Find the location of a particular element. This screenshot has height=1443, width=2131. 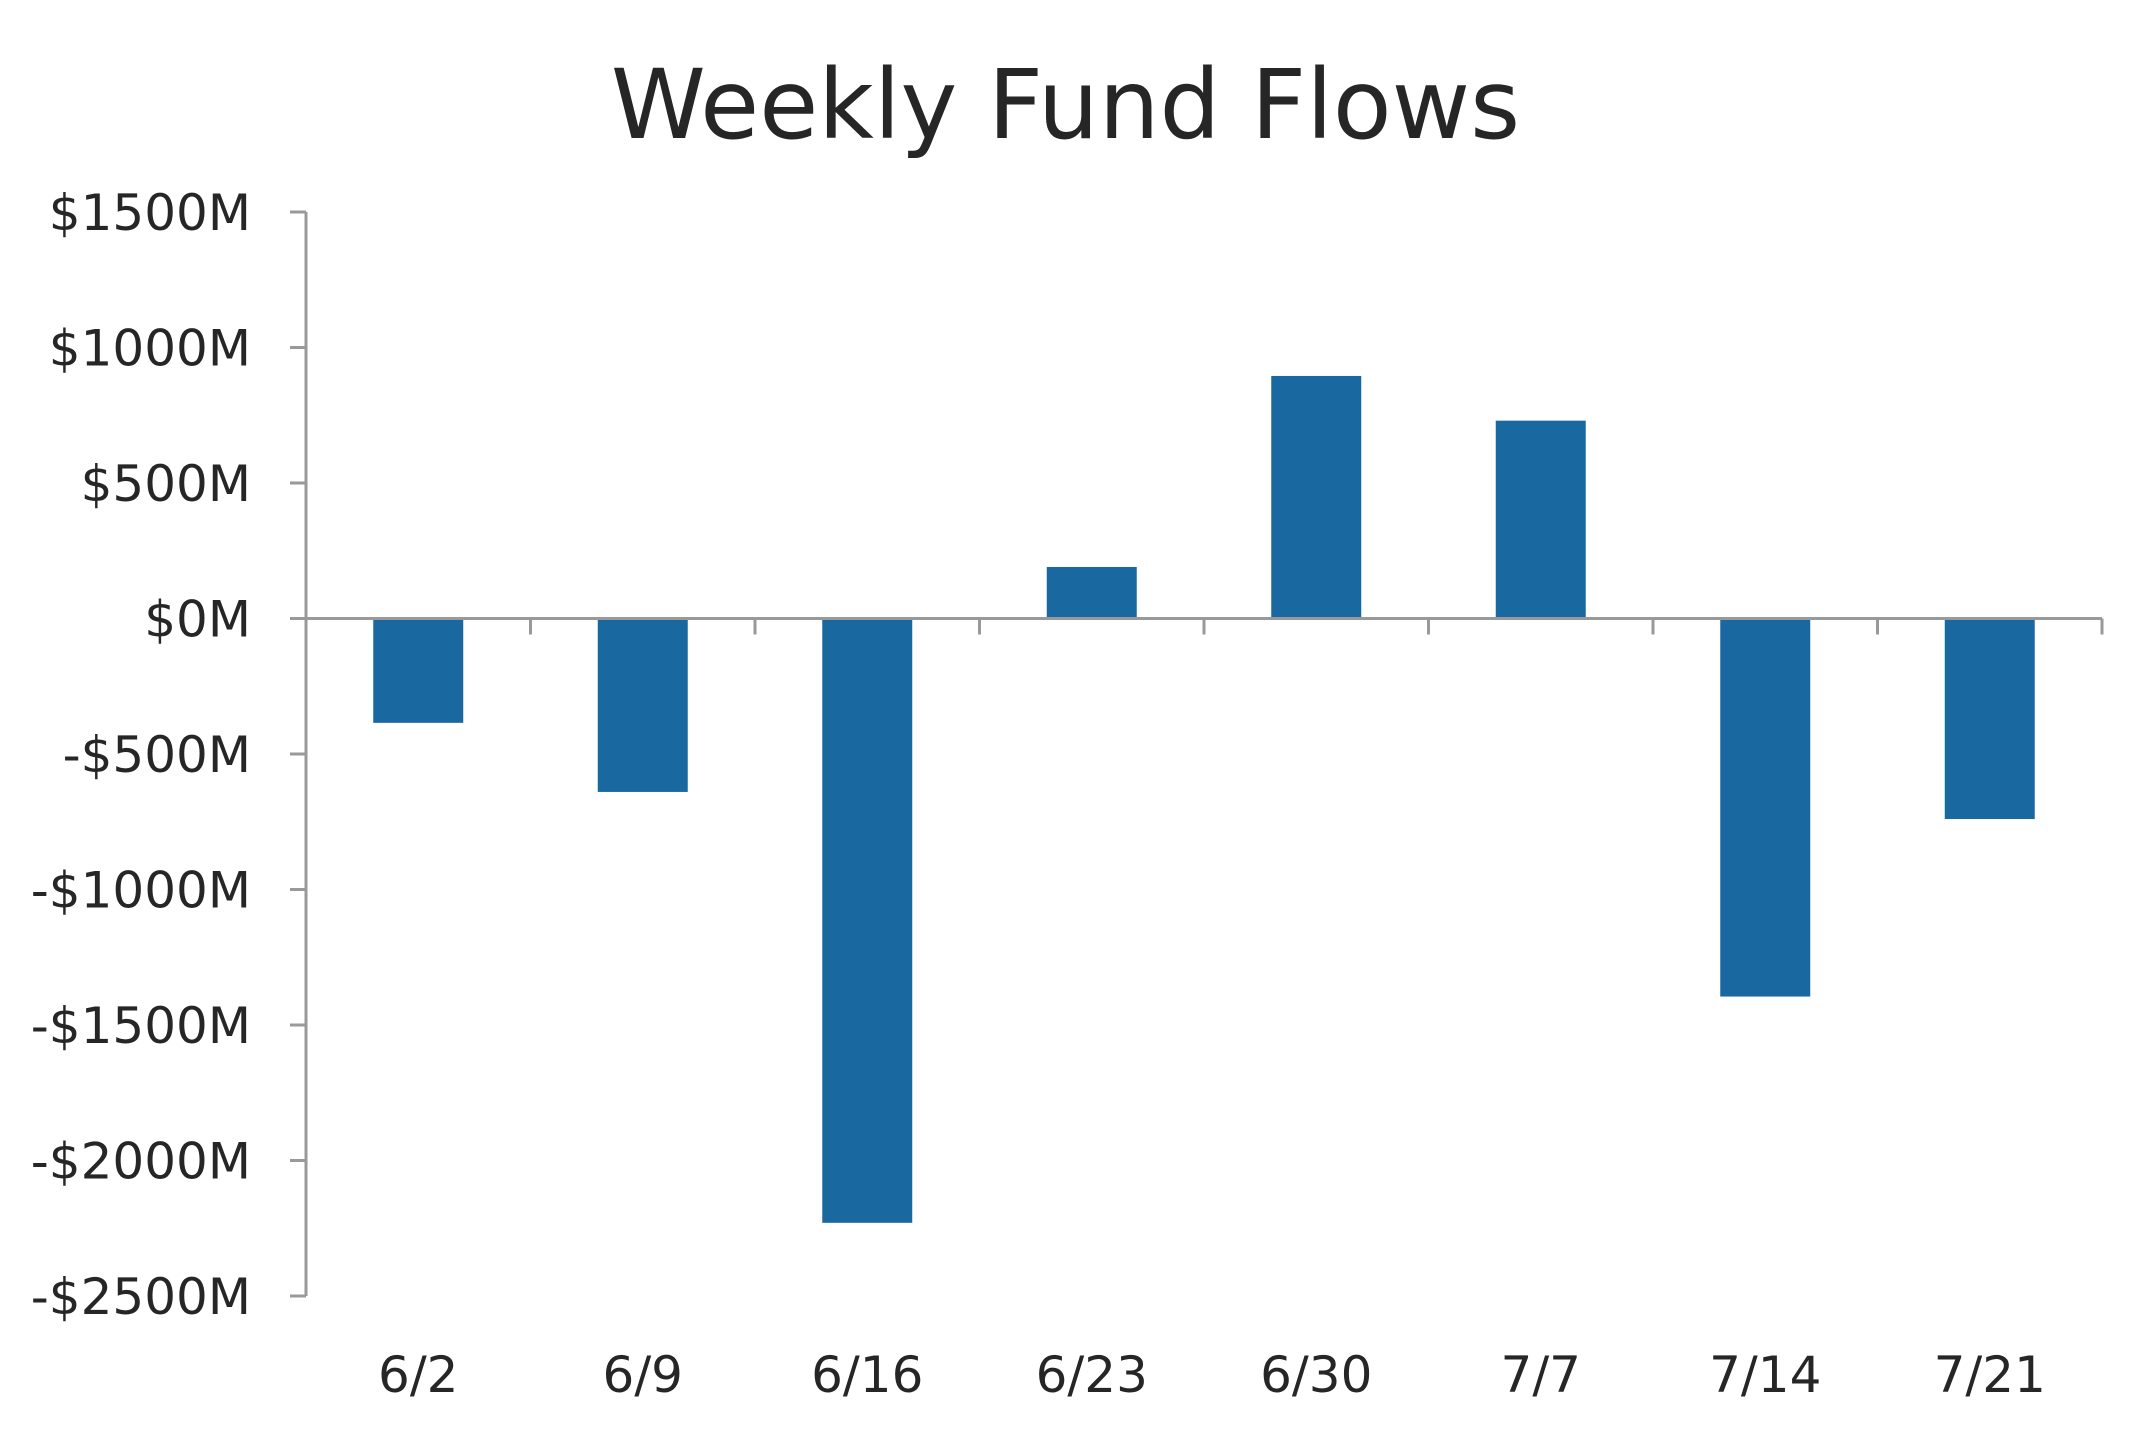

y-tick-label: -$2500M is located at coordinates (141, 1297).